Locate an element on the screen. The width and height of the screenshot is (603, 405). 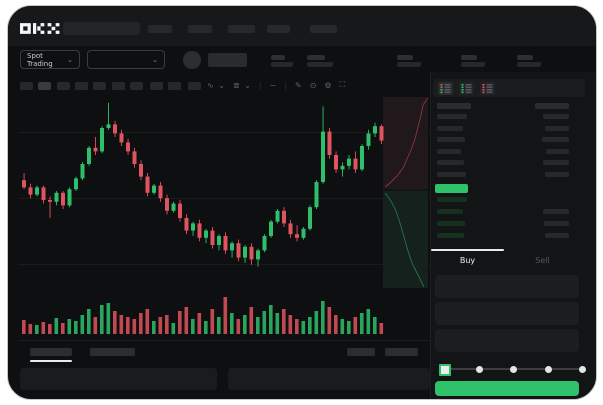
total-input is located at coordinates (507, 340).